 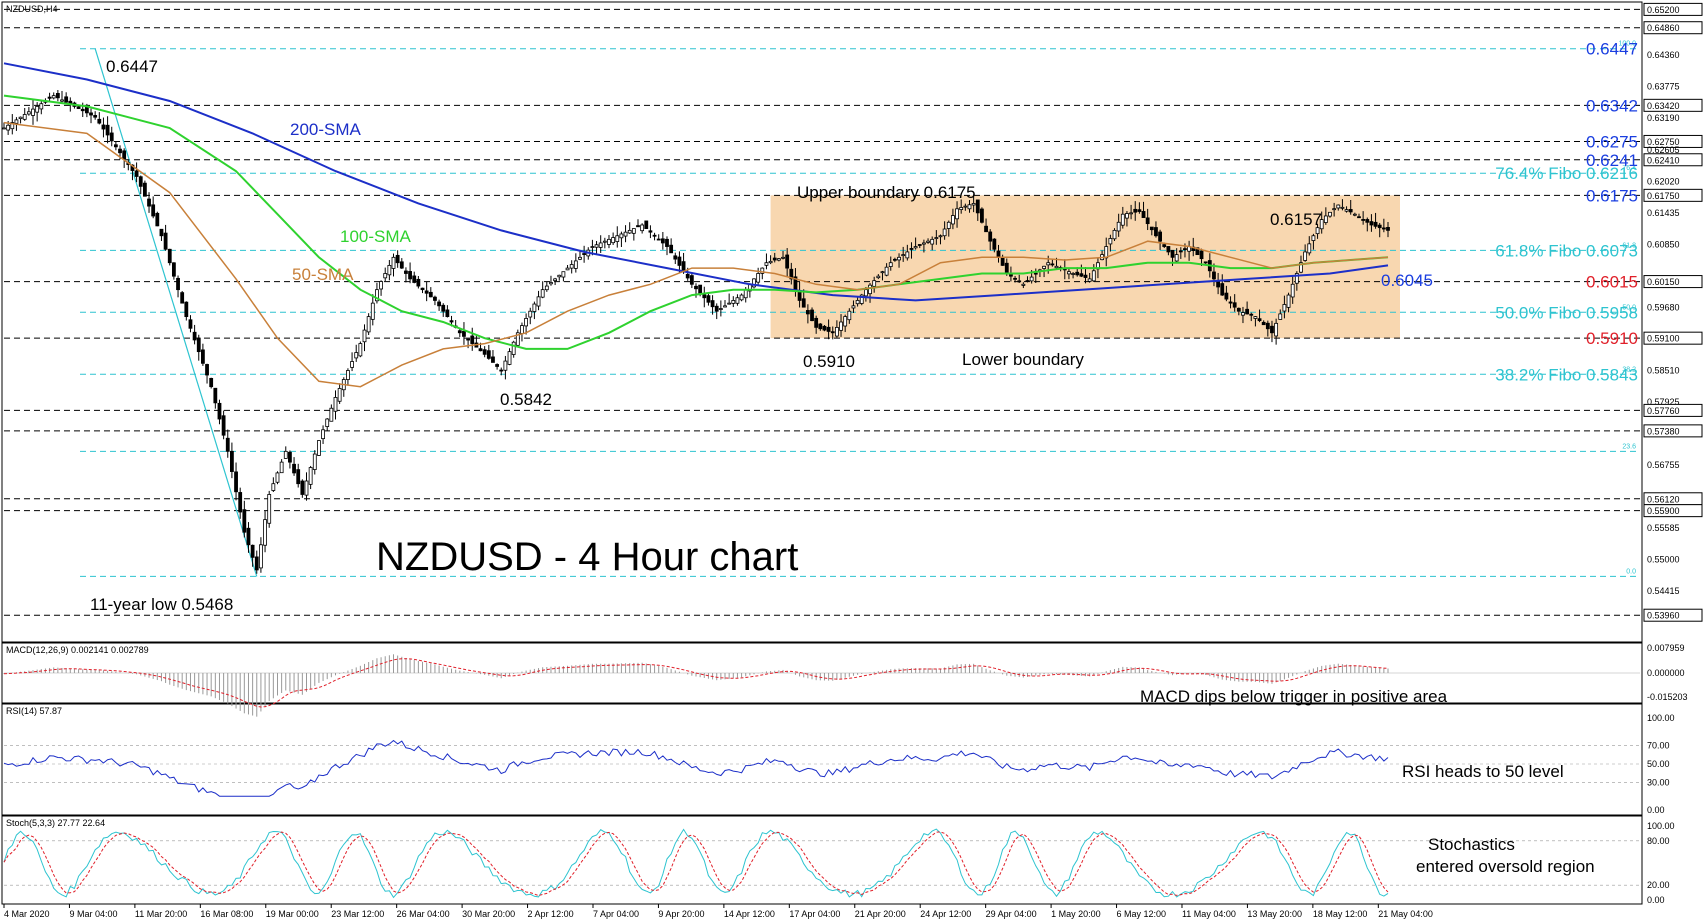 What do you see at coordinates (34, 711) in the screenshot?
I see `rsi-label: RSI(14) 57.87` at bounding box center [34, 711].